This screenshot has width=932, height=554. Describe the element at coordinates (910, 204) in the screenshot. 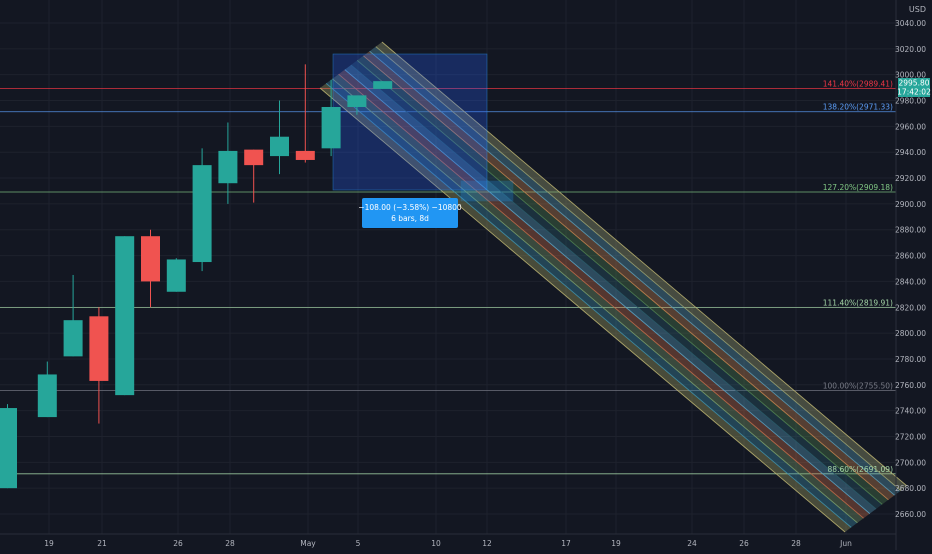

I see `price-tick-label: 2900.00` at that location.